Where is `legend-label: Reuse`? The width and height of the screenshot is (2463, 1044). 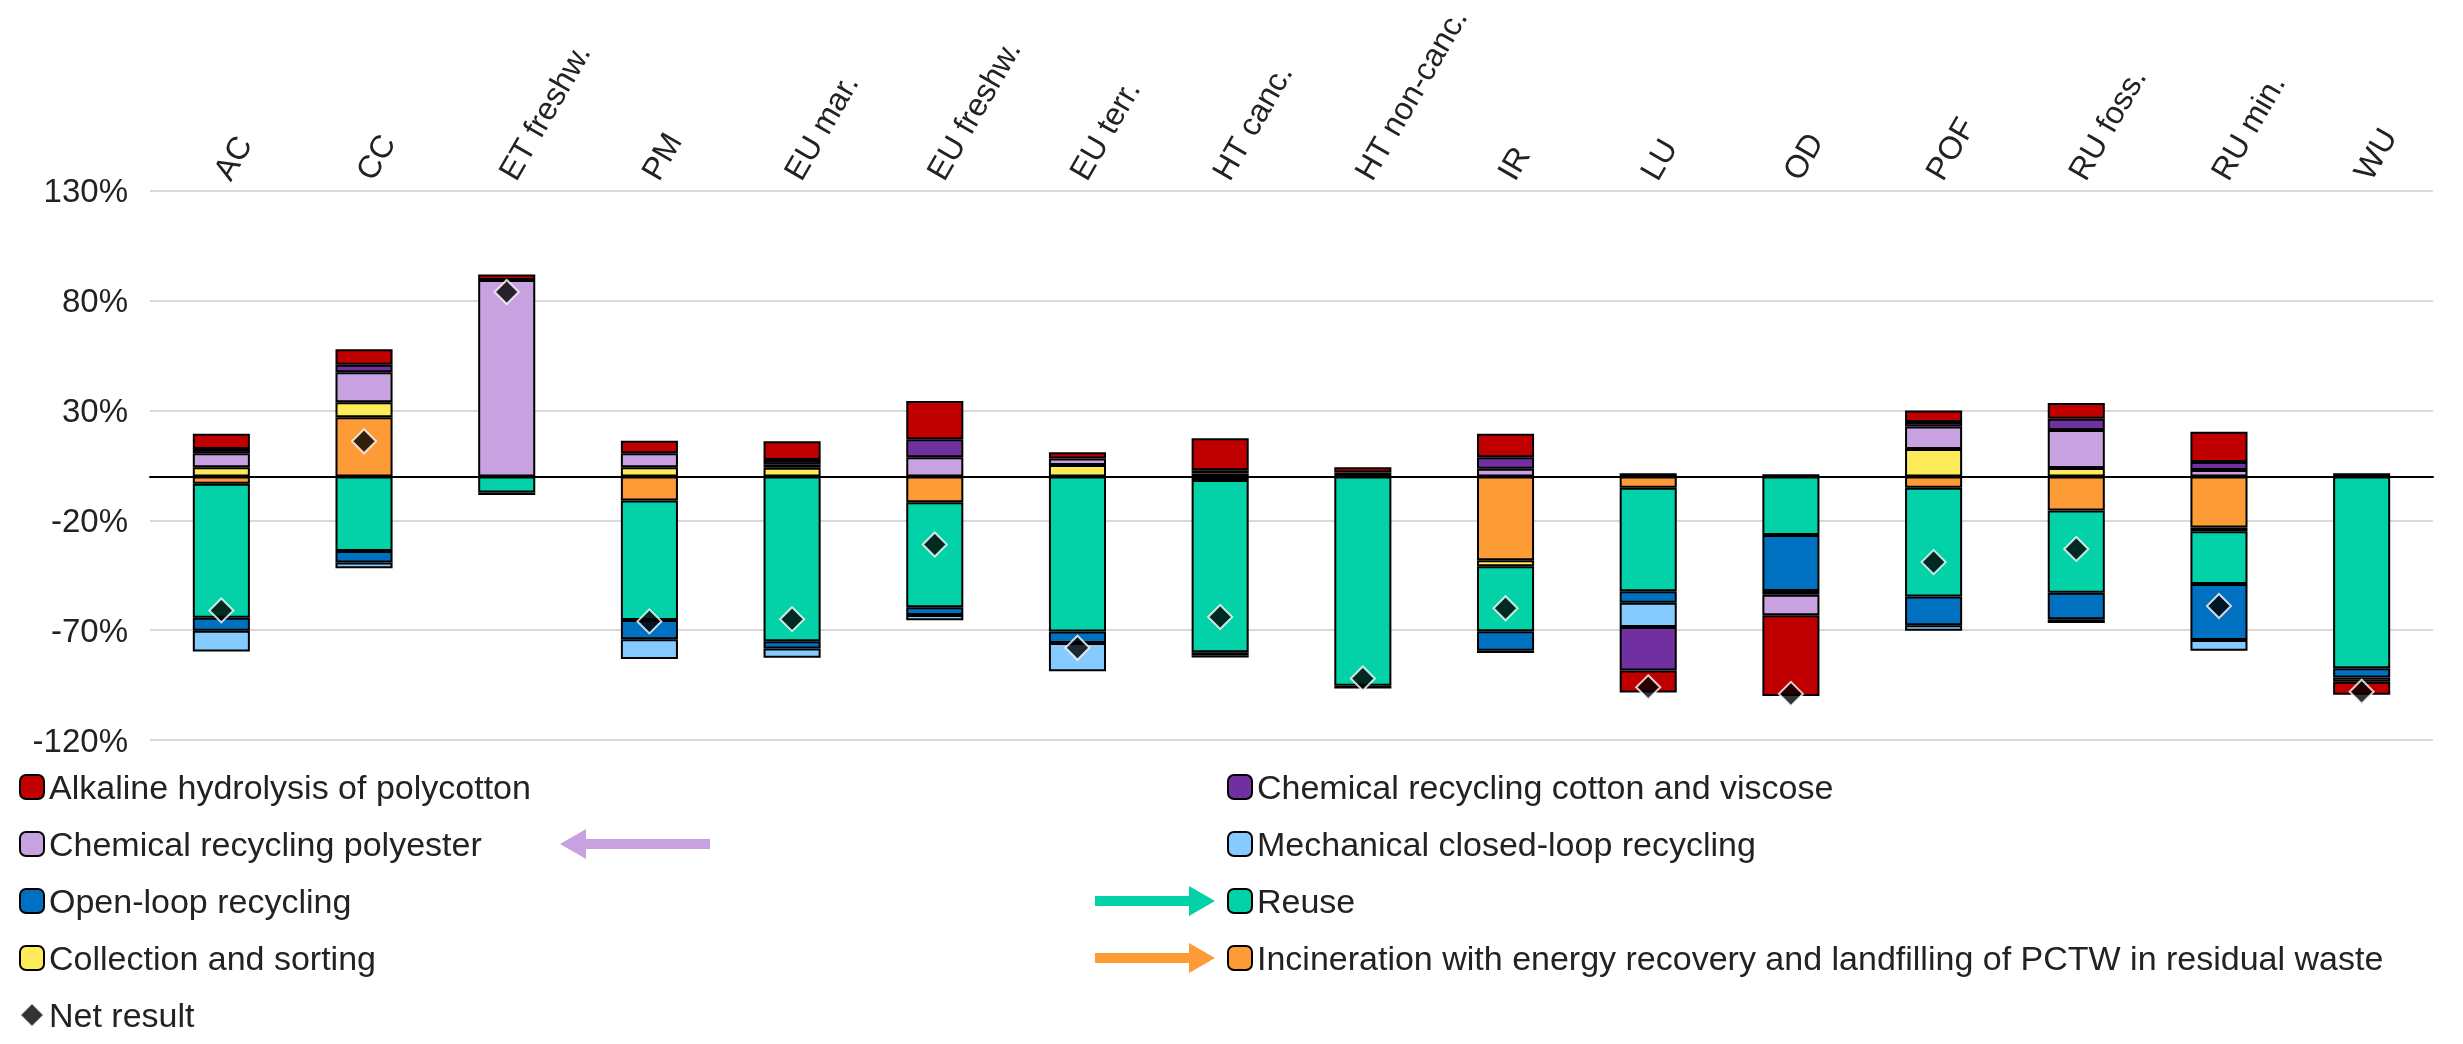 legend-label: Reuse is located at coordinates (1306, 901).